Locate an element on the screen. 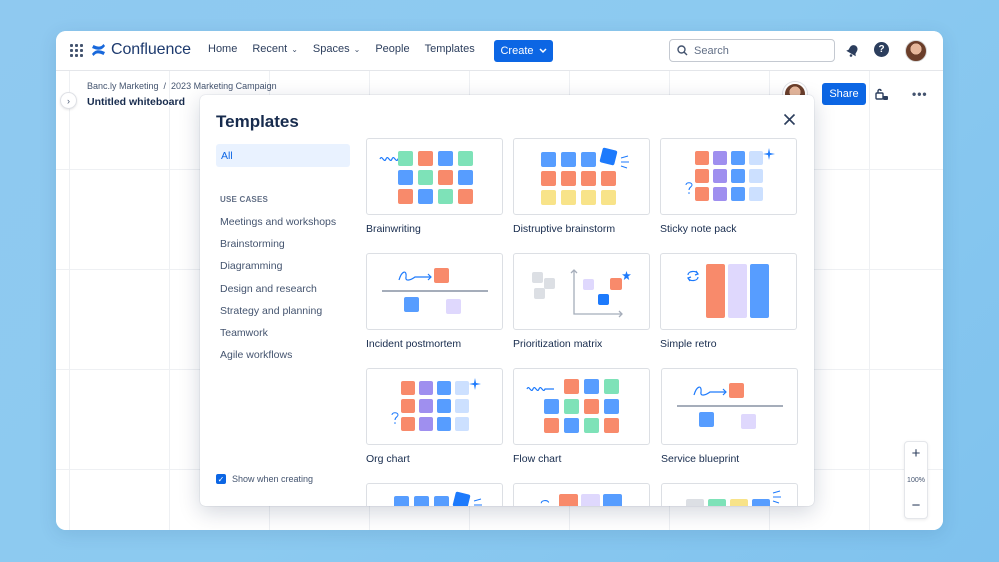  axes-icon is located at coordinates (596, 293).